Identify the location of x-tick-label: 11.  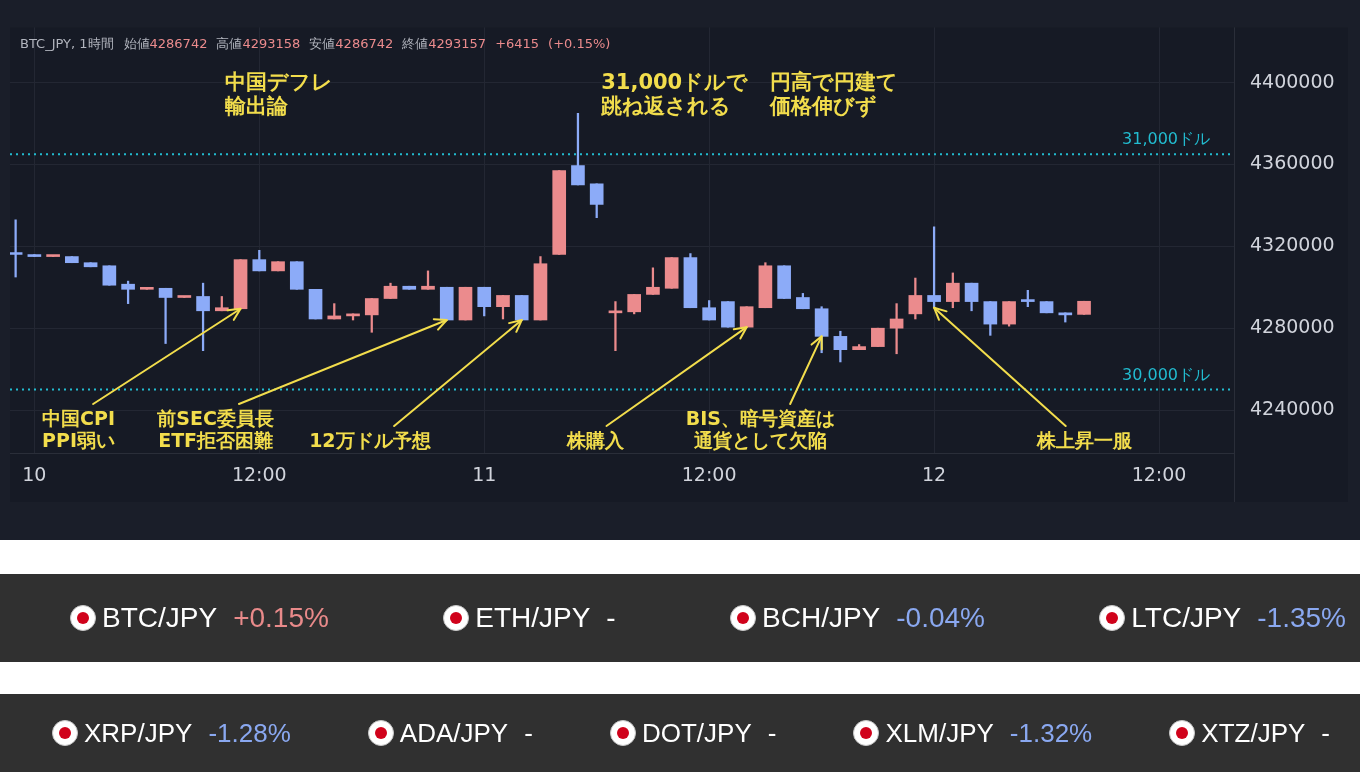
(484, 474).